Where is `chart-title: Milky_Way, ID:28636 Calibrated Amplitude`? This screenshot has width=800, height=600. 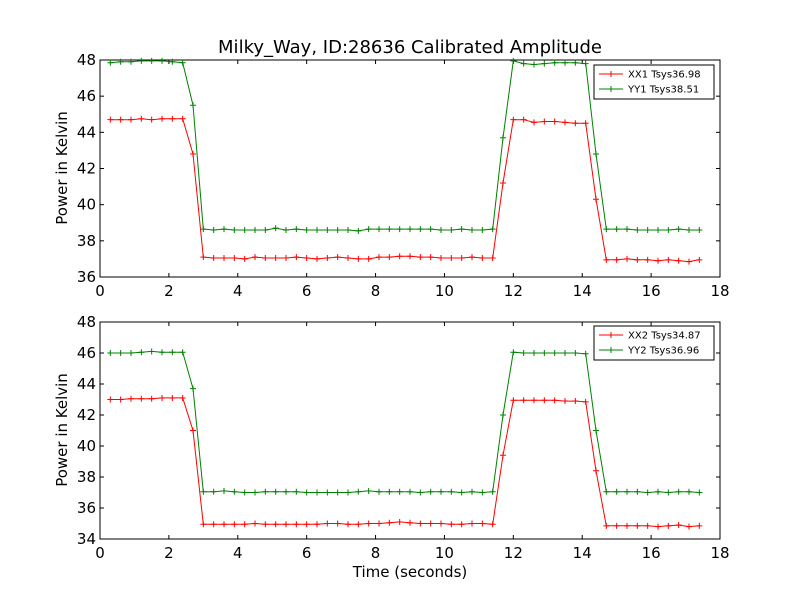 chart-title: Milky_Way, ID:28636 Calibrated Amplitude is located at coordinates (410, 47).